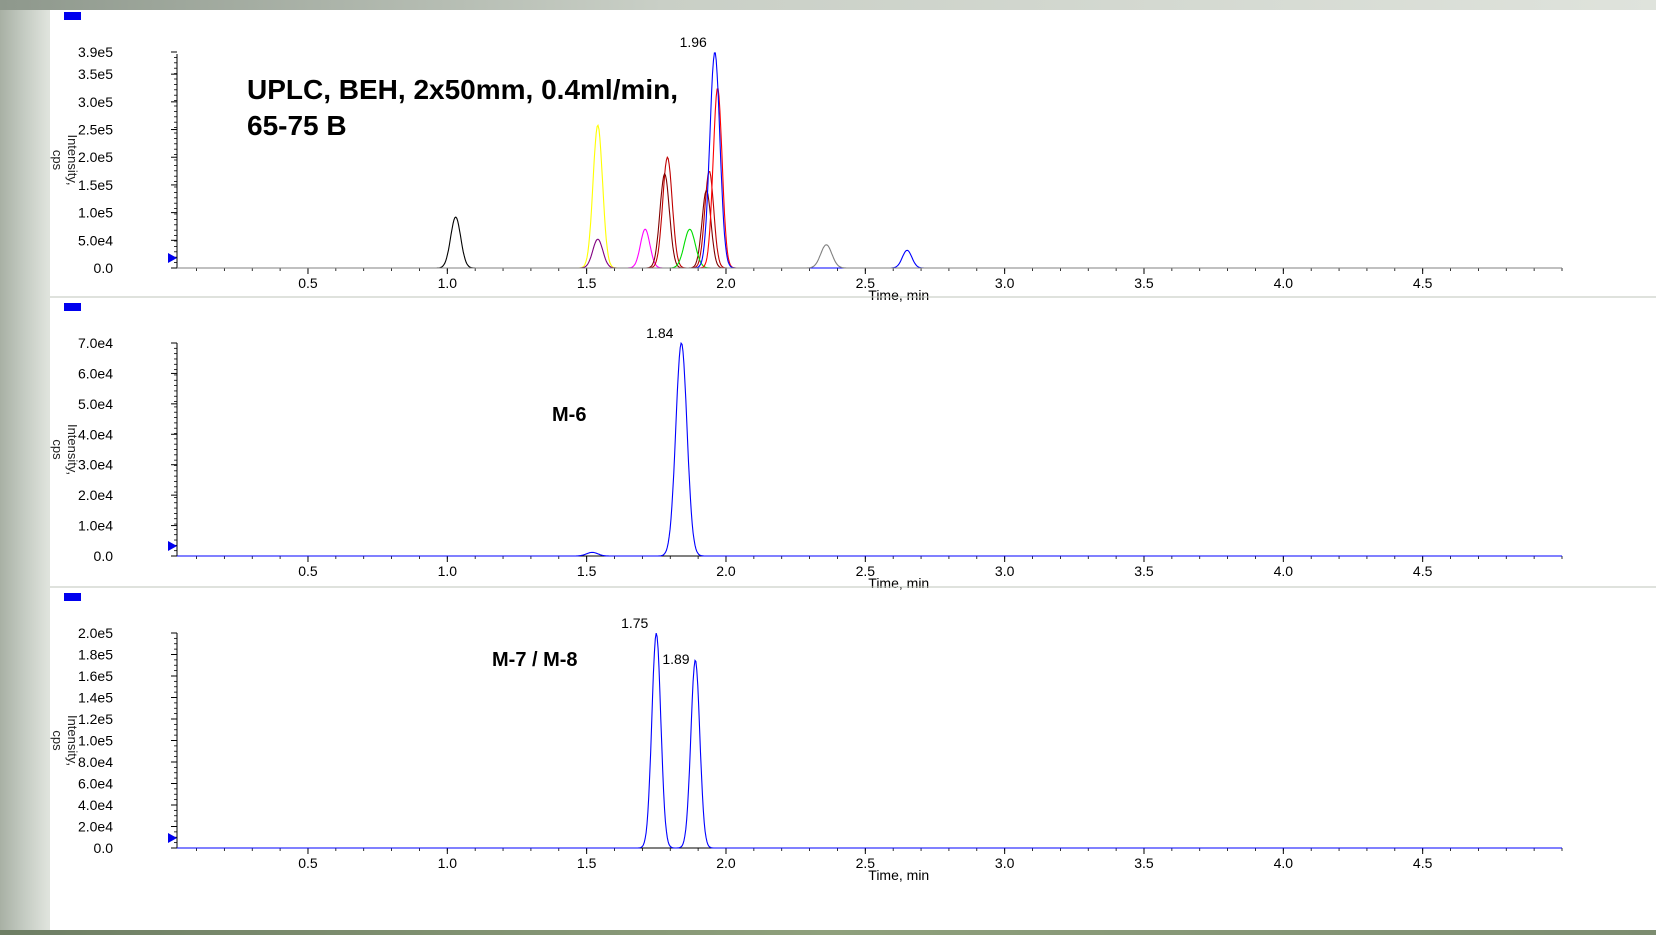 This screenshot has height=935, width=1656. Describe the element at coordinates (95, 74) in the screenshot. I see `y-tick-label: 3.5e5` at that location.